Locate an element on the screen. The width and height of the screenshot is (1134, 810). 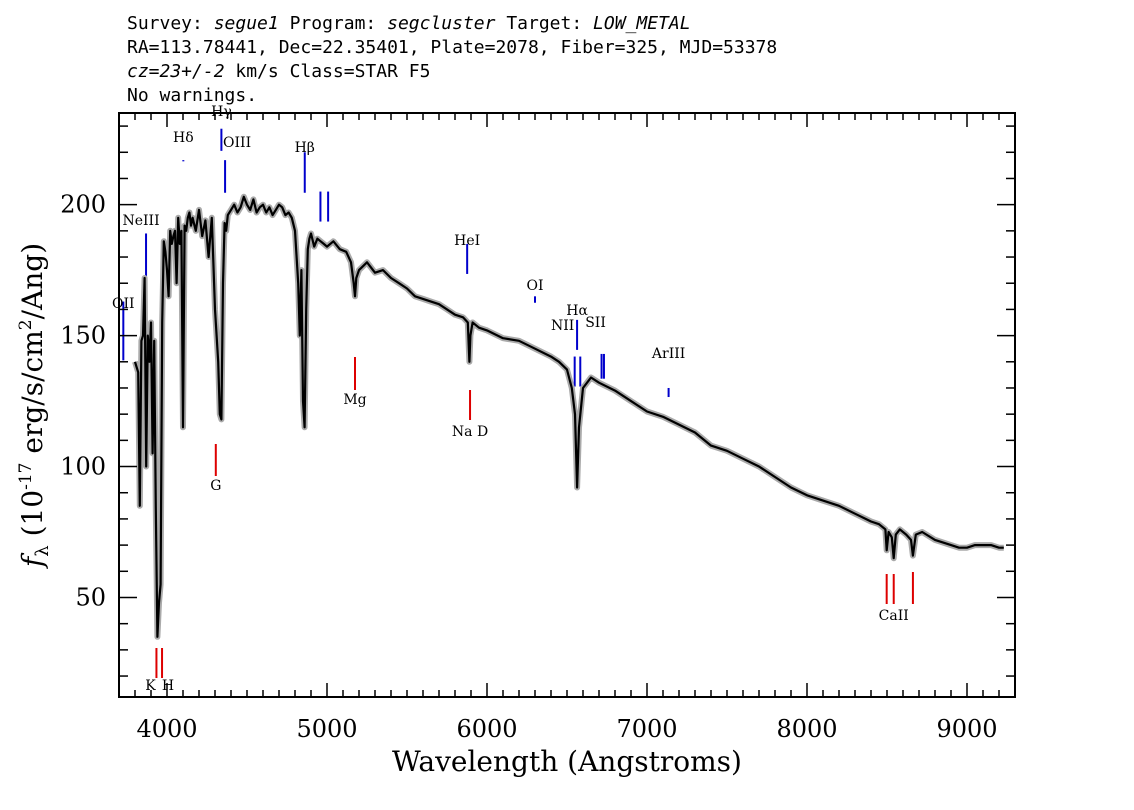
y-tick-label: 50 is located at coordinates (90, 597).